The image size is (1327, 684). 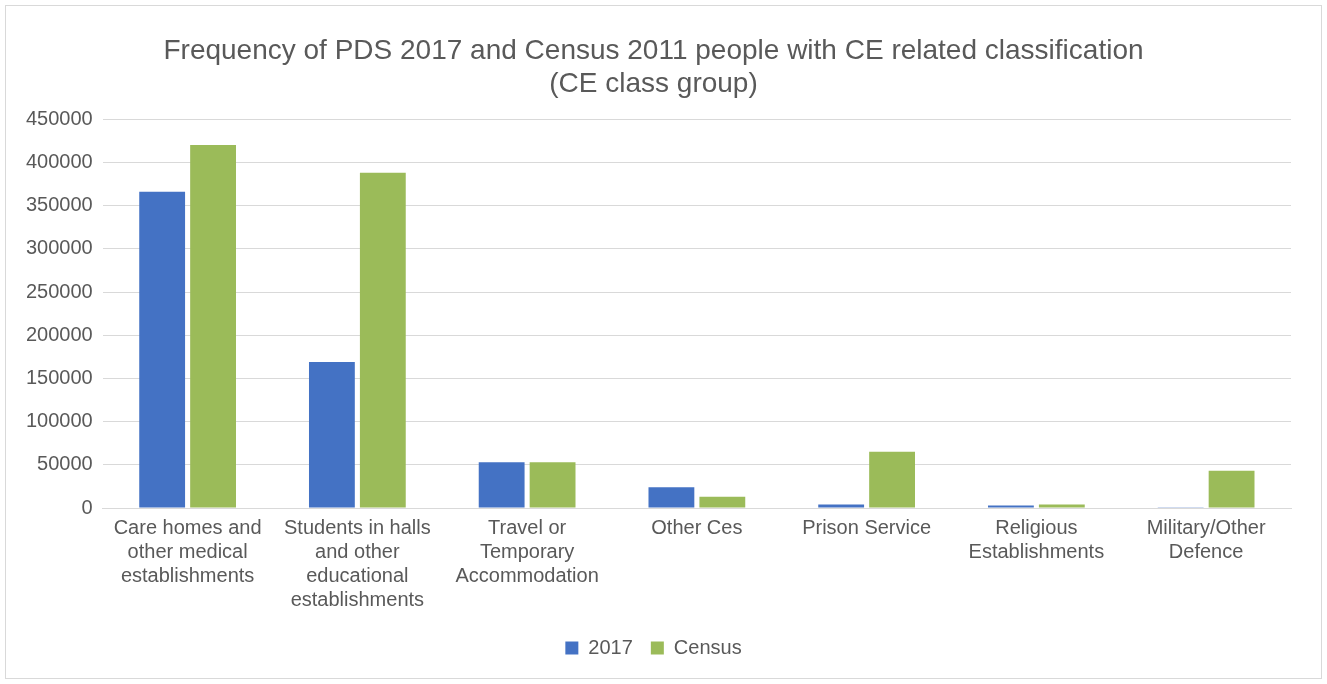 I want to click on x-tick-label: Military/Other Defence, so click(x=1206, y=538).